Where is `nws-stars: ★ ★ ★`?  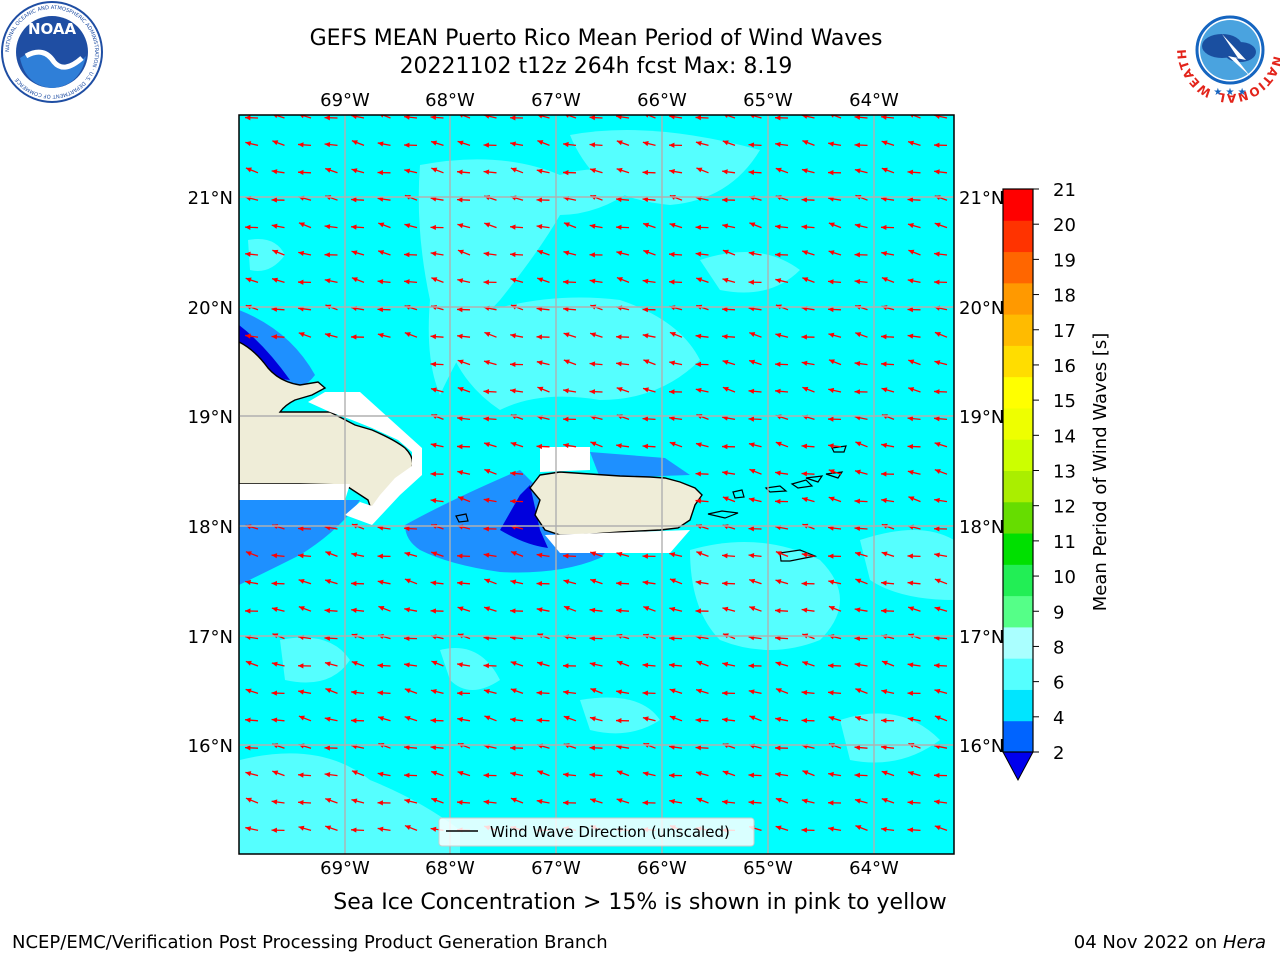
nws-stars: ★ ★ ★ is located at coordinates (1229, 92).